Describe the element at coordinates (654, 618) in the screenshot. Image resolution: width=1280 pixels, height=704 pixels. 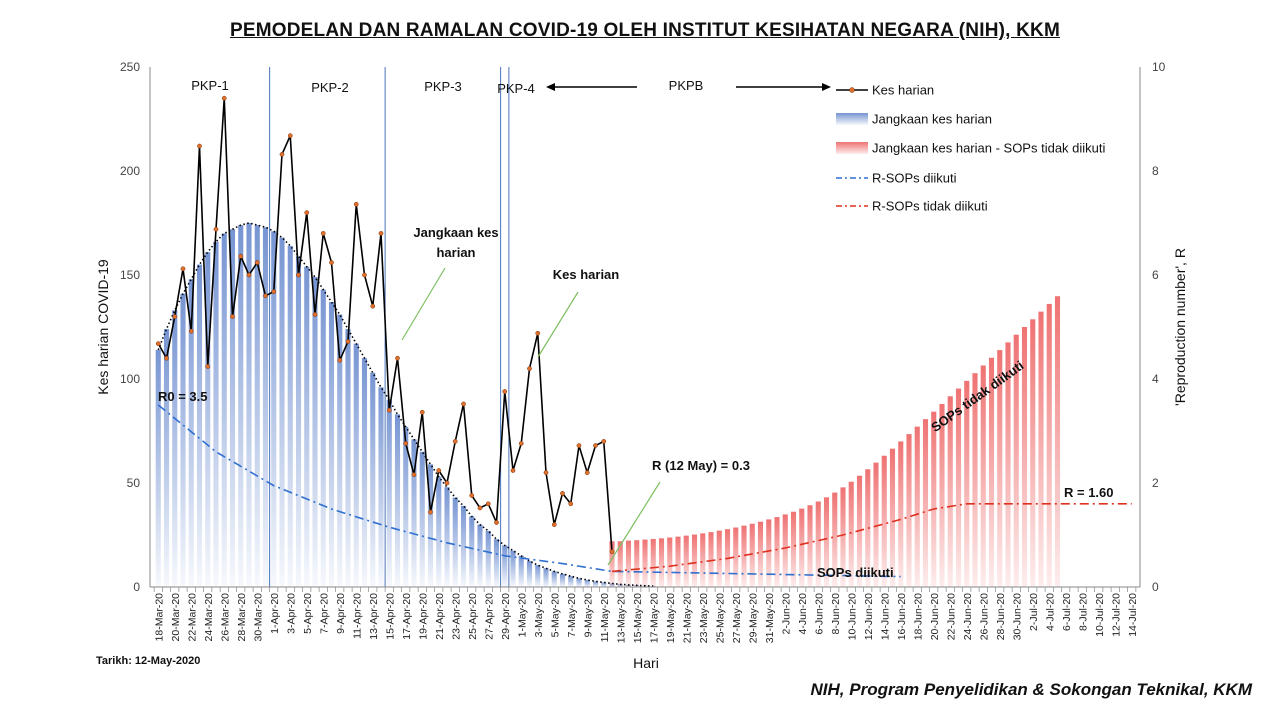
I see `x-tick-label: 17-May-20` at that location.